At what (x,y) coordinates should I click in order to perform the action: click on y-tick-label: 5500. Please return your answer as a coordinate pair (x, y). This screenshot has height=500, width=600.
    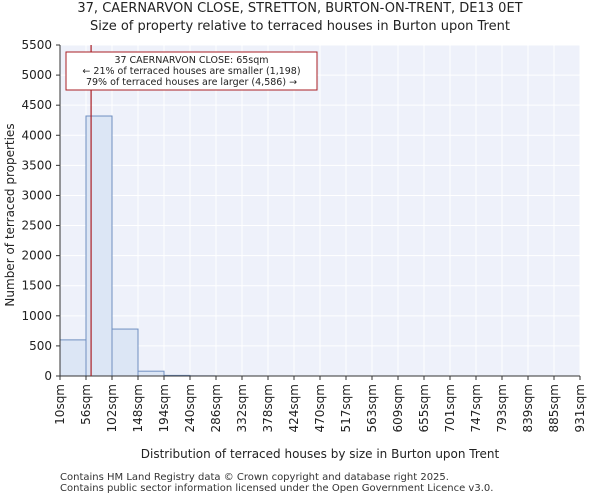
    Looking at the image, I should click on (36, 45).